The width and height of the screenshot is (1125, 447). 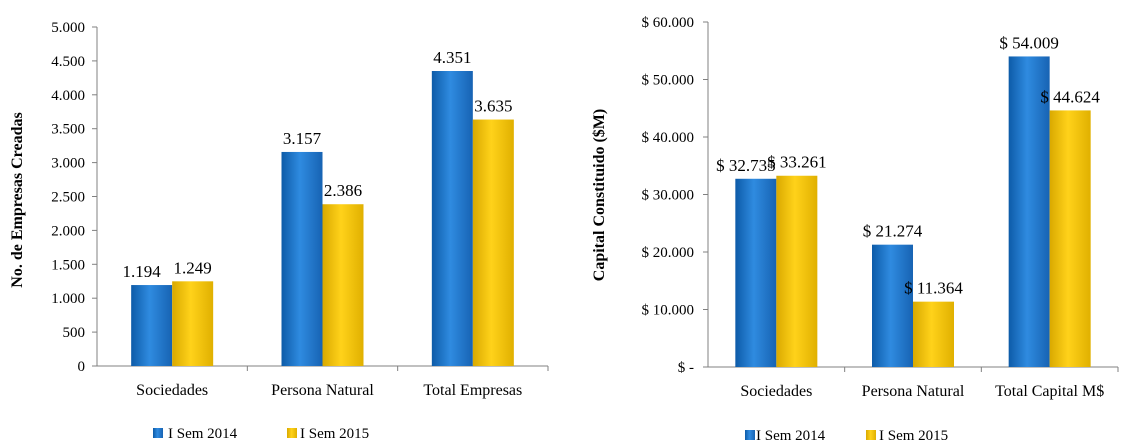 I want to click on y-tick-label: $ 60.000, so click(x=668, y=23).